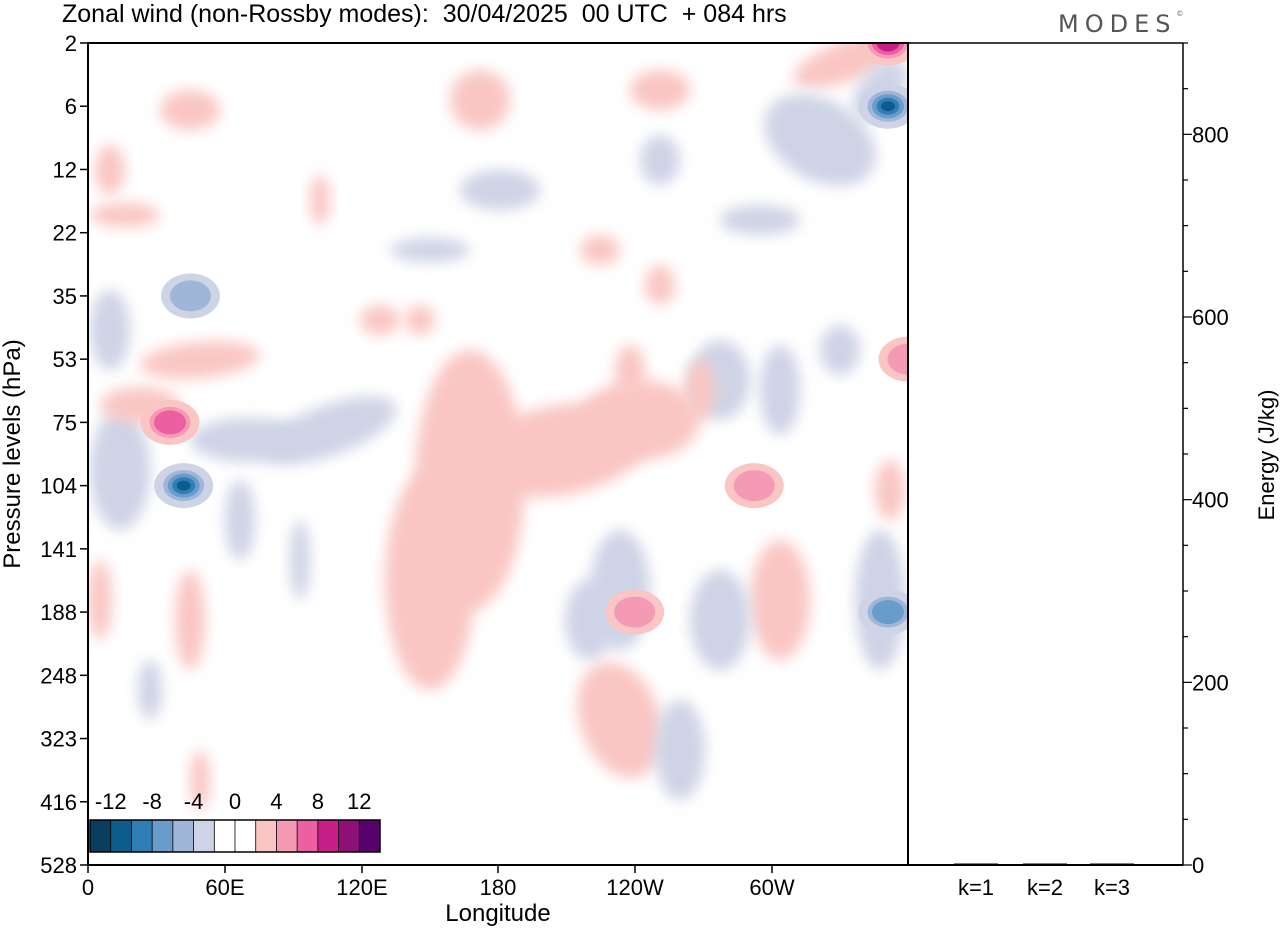  Describe the element at coordinates (58, 549) in the screenshot. I see `y-tick-label: 141` at that location.